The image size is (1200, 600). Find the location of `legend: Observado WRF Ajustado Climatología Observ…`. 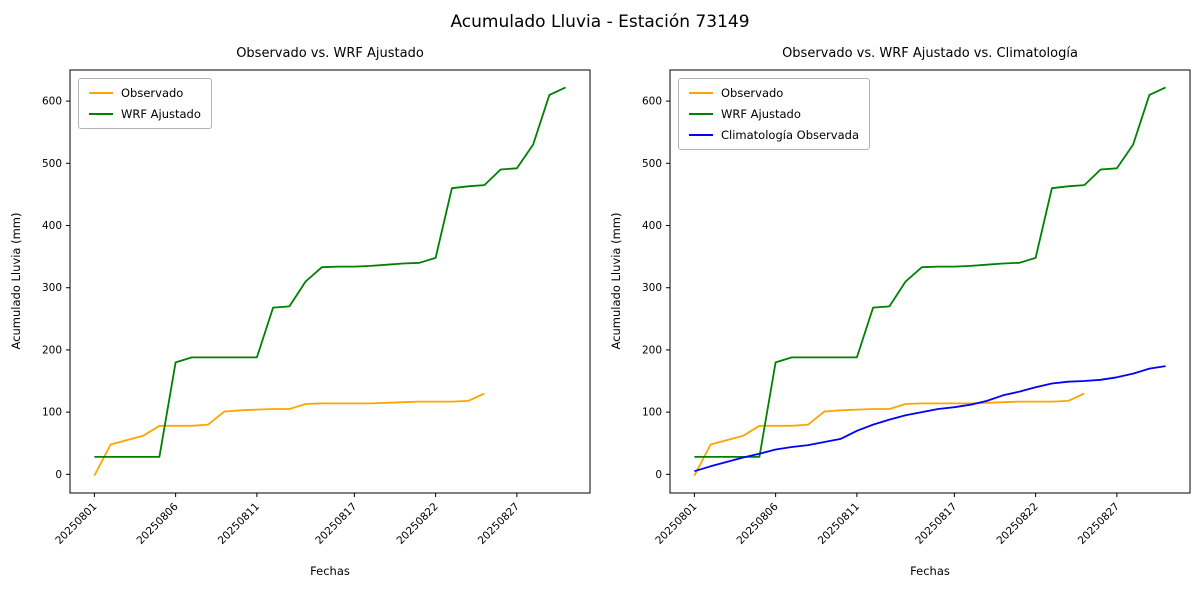

legend: Observado WRF Ajustado Climatología Observ… is located at coordinates (774, 114).